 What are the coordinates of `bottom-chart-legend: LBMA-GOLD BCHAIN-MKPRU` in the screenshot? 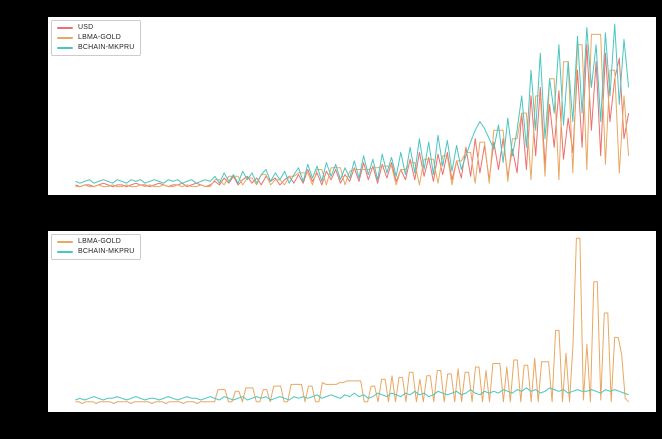 It's located at (96, 247).